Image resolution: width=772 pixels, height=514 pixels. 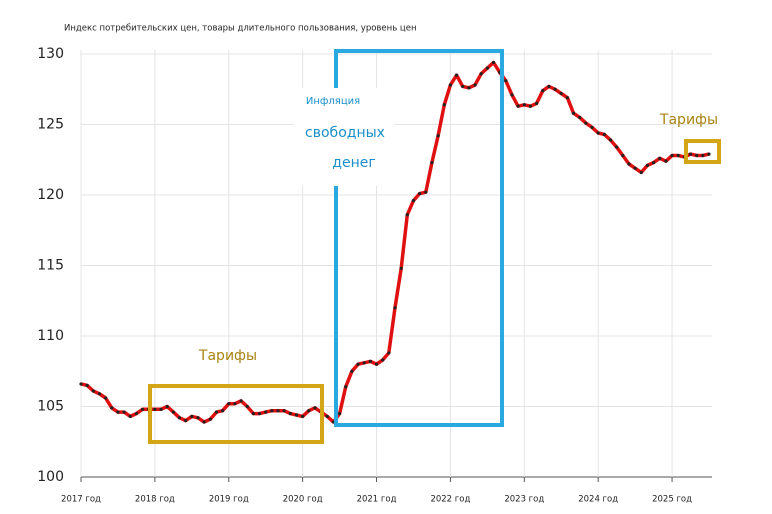 What do you see at coordinates (81, 500) in the screenshot?
I see `x-tick-label: 2017 год` at bounding box center [81, 500].